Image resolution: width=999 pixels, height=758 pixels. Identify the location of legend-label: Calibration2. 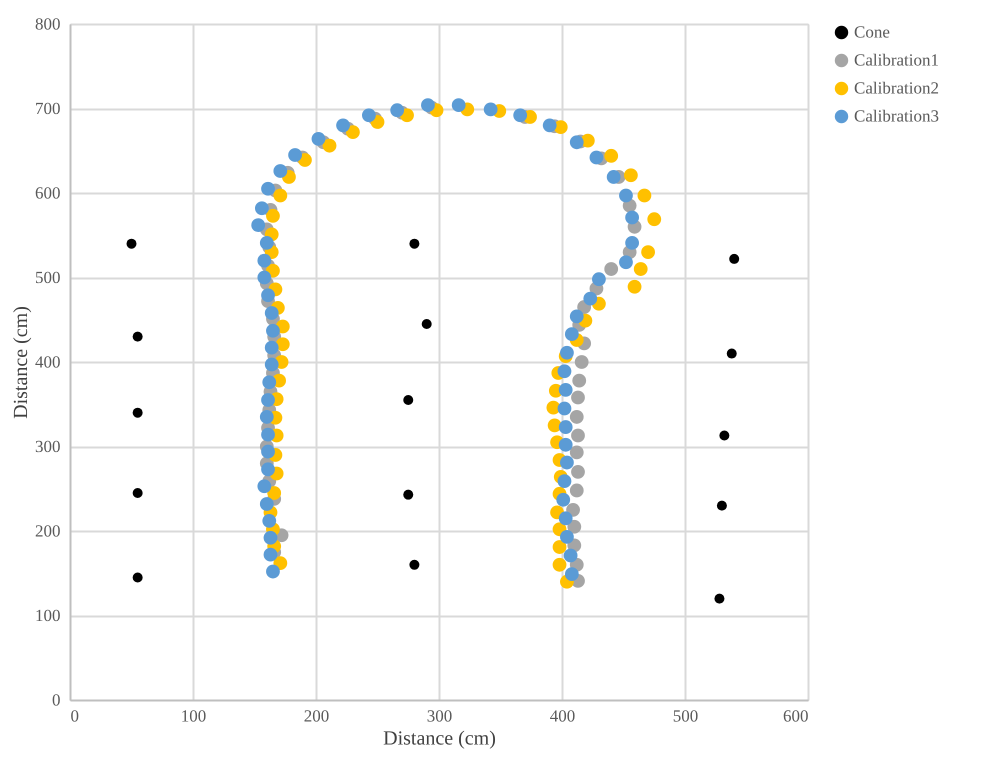
(896, 88).